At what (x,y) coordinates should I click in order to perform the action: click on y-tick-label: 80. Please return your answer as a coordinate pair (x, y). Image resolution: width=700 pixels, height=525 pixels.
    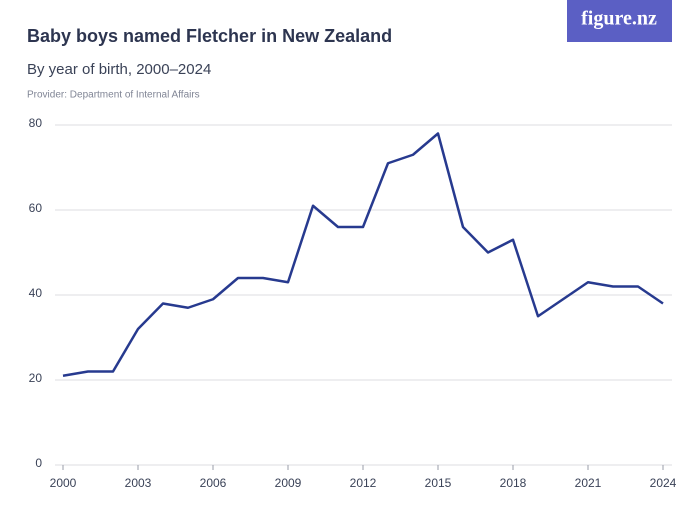
    Looking at the image, I should click on (36, 123).